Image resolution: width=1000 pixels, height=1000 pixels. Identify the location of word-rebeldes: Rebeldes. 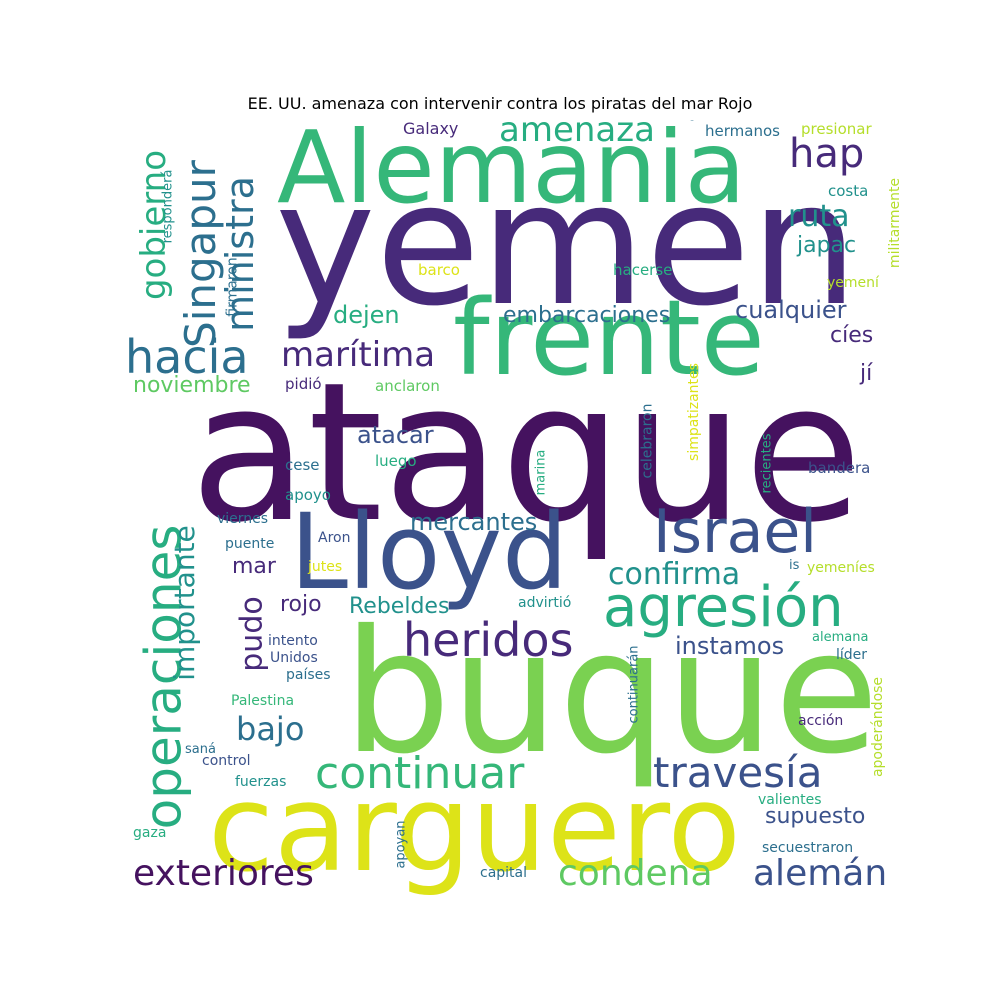
(399, 606).